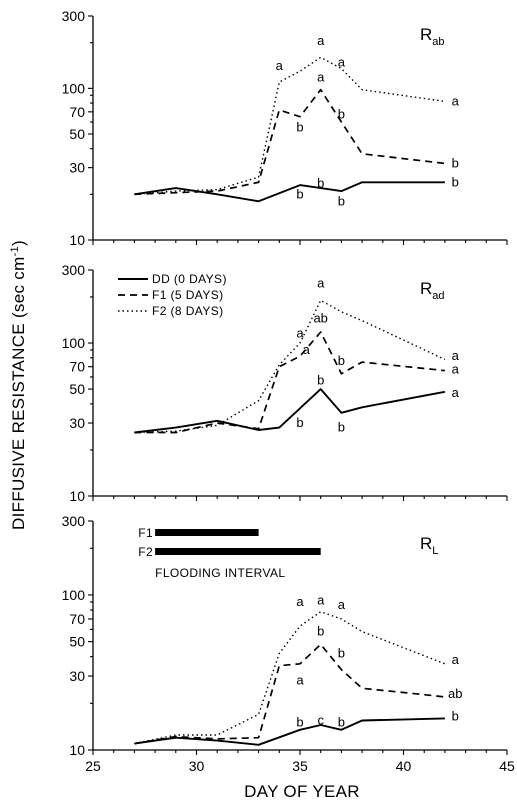  Describe the element at coordinates (18, 393) in the screenshot. I see `y-axis-title-main: DIFFUSIVE RESISTANCE (sec cm` at that location.